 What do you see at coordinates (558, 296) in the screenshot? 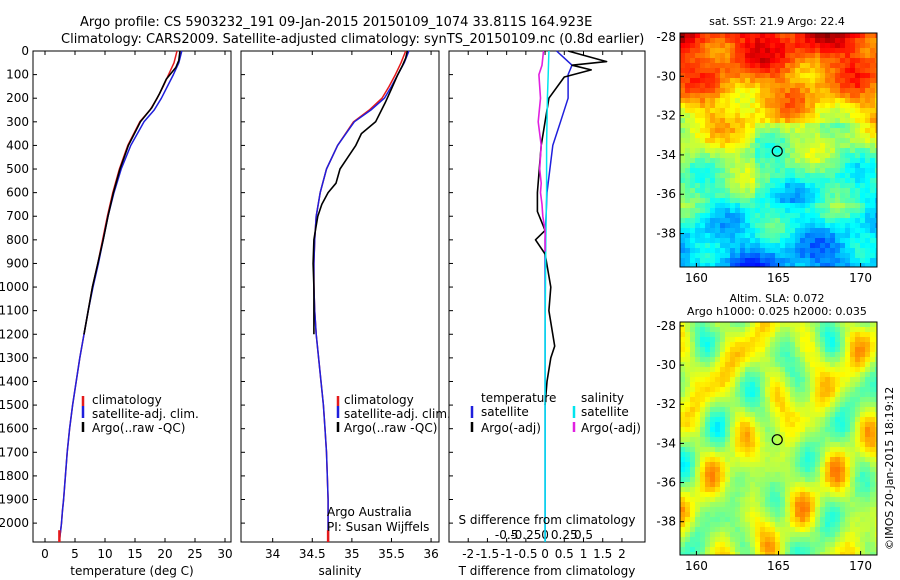
I see `series-t-satellite` at bounding box center [558, 296].